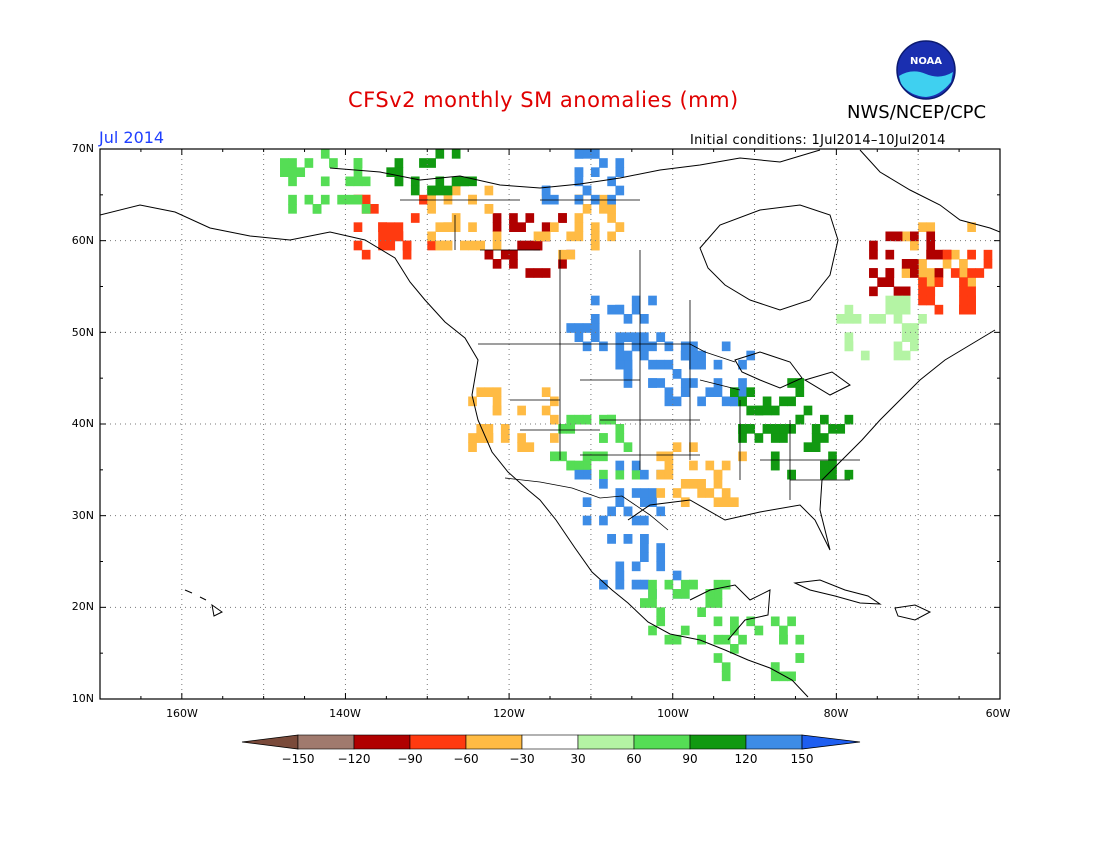  Describe the element at coordinates (917, 112) in the screenshot. I see `agency-label: NWS/NCEP/CPC` at that location.